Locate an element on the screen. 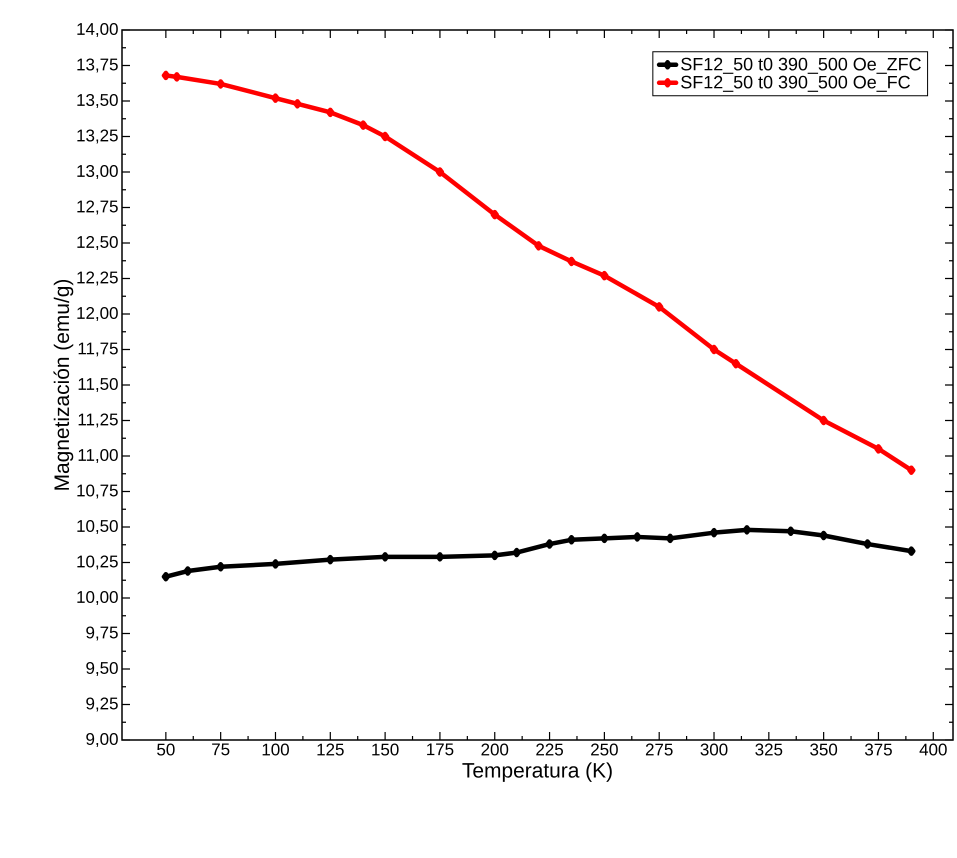 The image size is (957, 858). x-tick-label: 100 is located at coordinates (275, 750).